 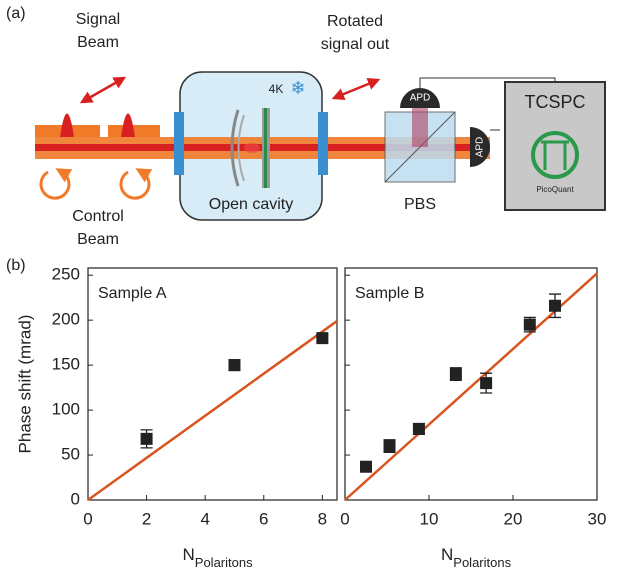 I want to click on label-pbs: PBS, so click(x=420, y=204).